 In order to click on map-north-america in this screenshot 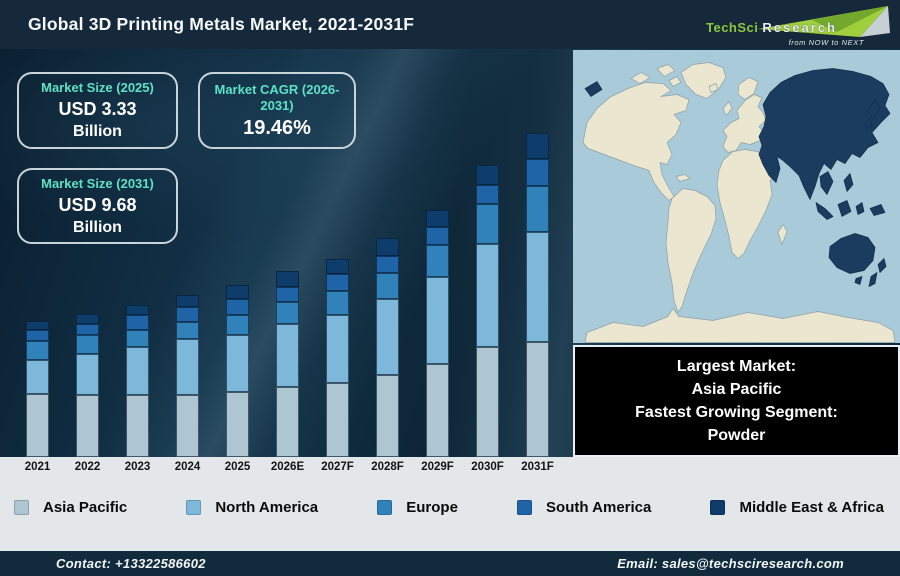, I will do `click(636, 141)`.